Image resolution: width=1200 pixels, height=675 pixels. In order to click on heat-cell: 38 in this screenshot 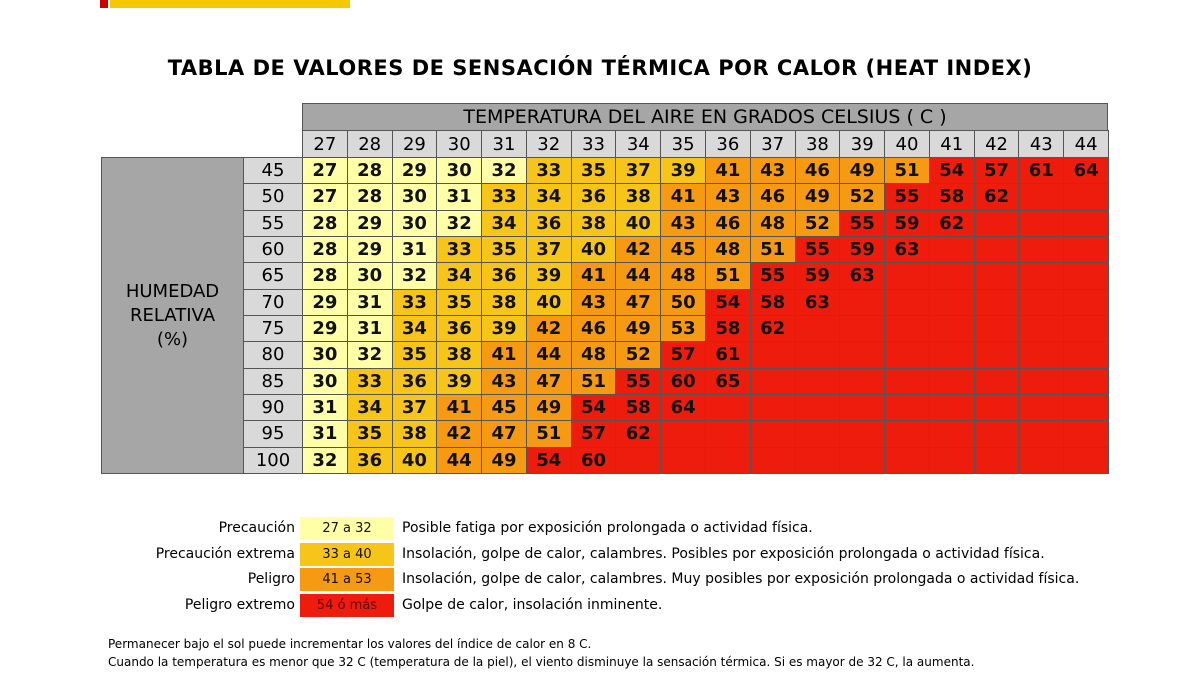, I will do `click(504, 302)`.